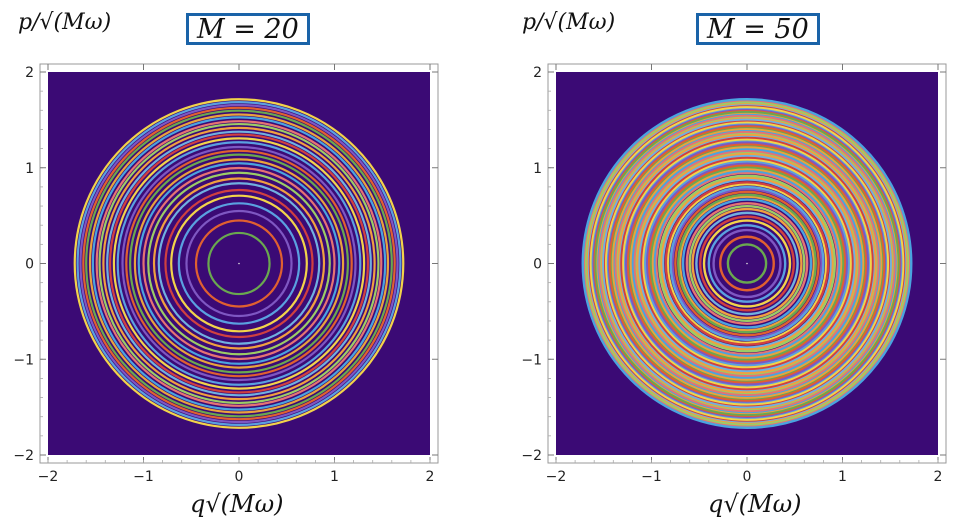 Image resolution: width=960 pixels, height=530 pixels. What do you see at coordinates (758, 29) in the screenshot?
I see `chart-title: M = 50` at bounding box center [758, 29].